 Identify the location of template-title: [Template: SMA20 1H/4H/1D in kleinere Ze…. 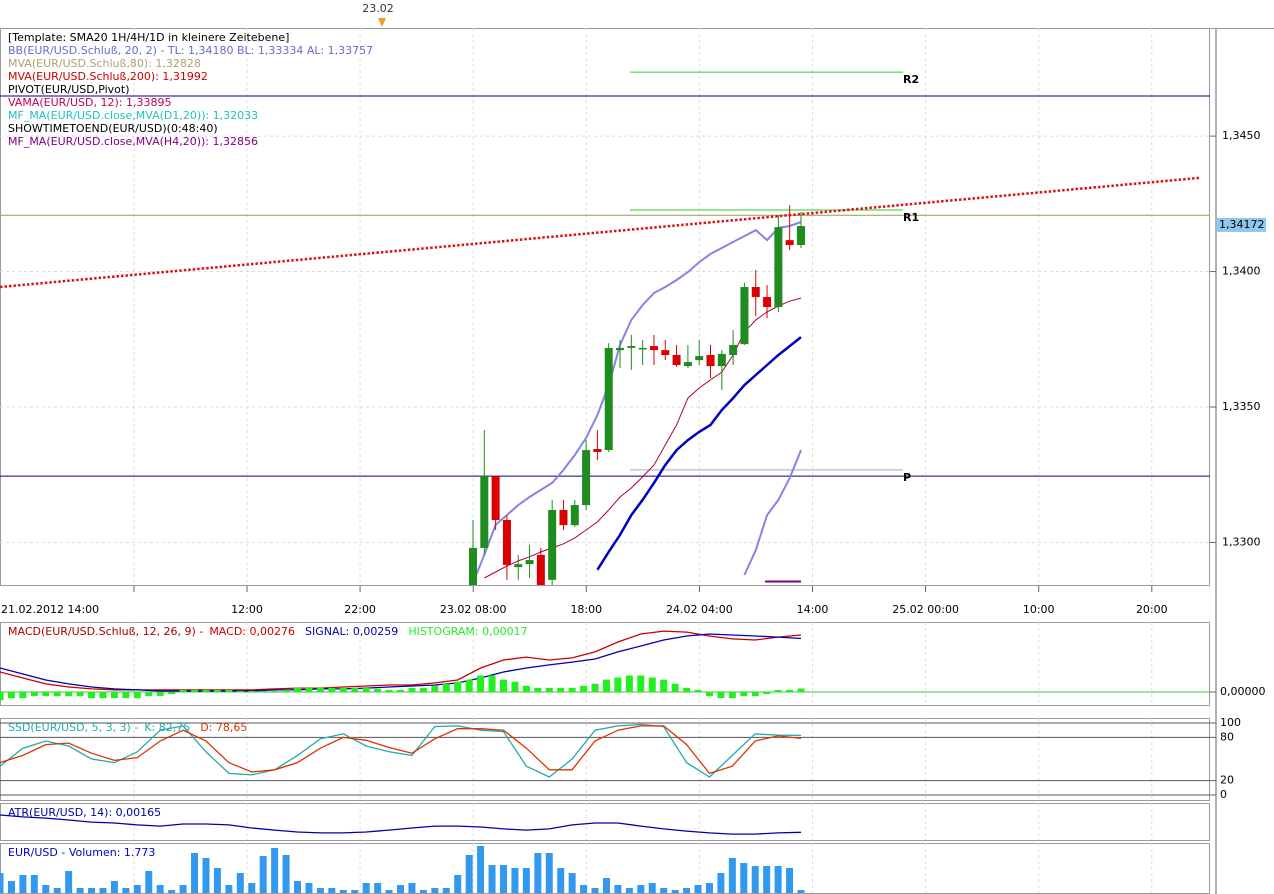
(148, 37).